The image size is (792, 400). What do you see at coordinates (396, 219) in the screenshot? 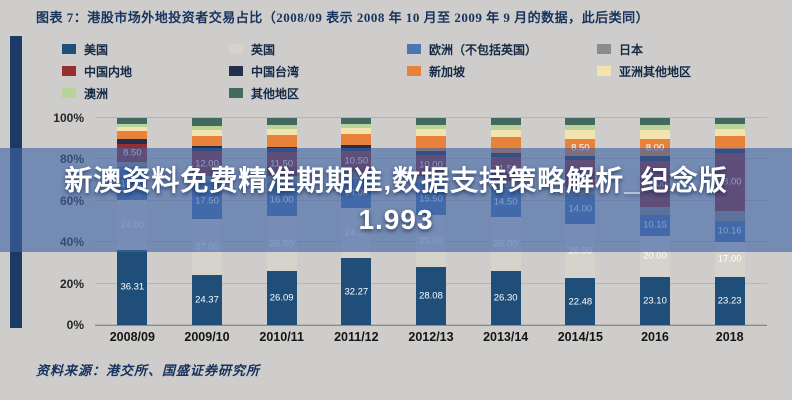
I see `watermark-text-line2: 1.993` at bounding box center [396, 219].